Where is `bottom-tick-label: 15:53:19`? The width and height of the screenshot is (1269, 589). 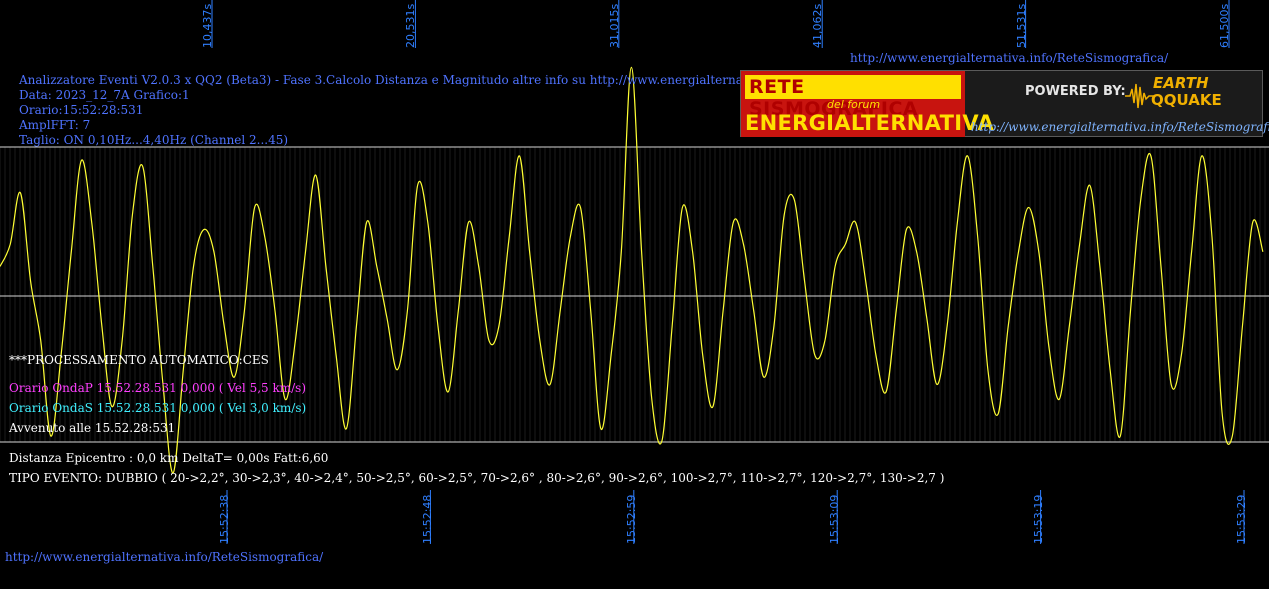 bottom-tick-label: 15:53:19 is located at coordinates (1038, 519).